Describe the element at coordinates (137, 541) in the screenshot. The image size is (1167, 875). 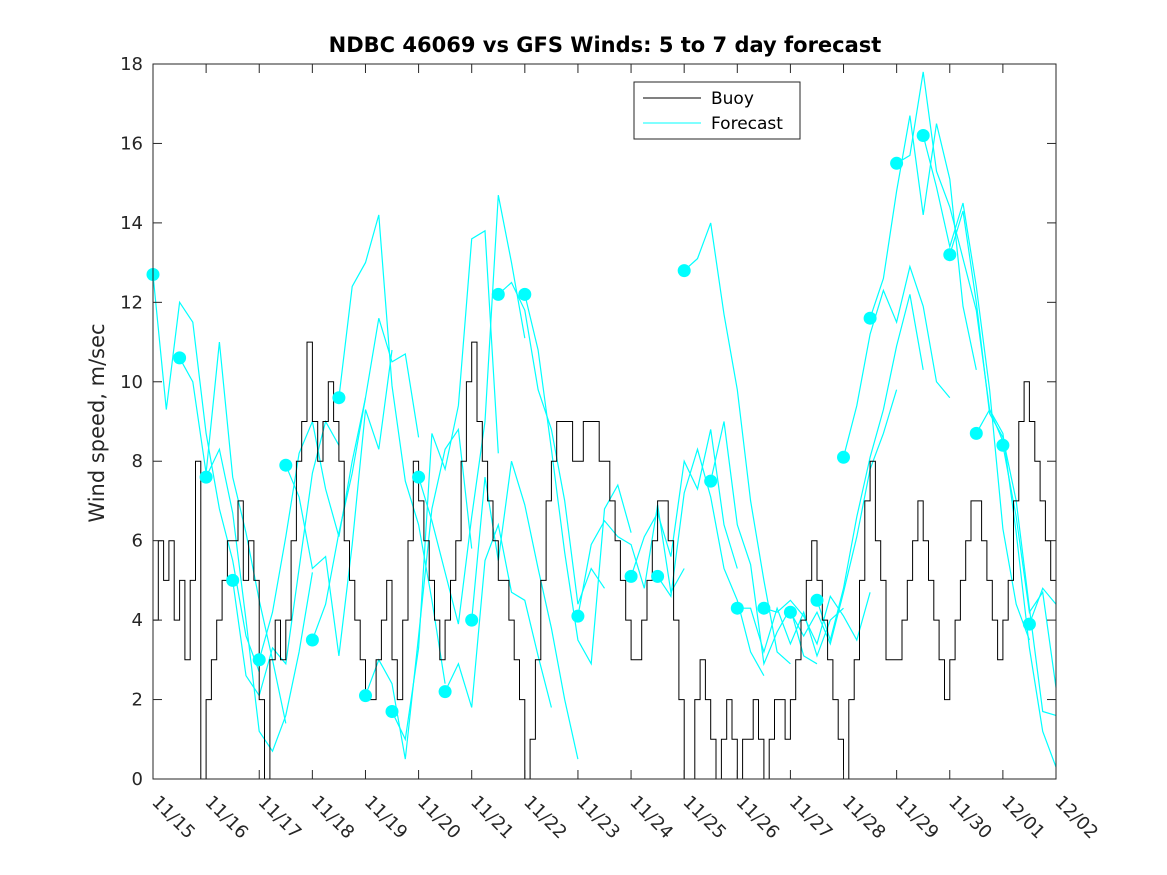
I see `y-tick-label: 6` at that location.